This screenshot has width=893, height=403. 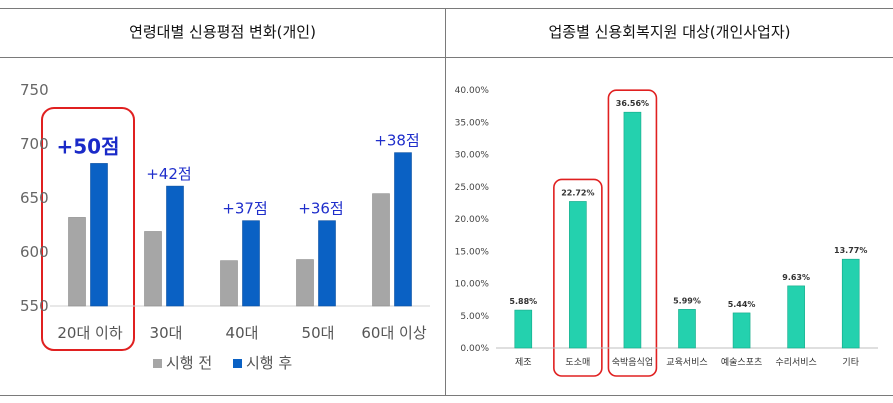 I want to click on right-y-tick-label: 0.00%, so click(x=474, y=349).